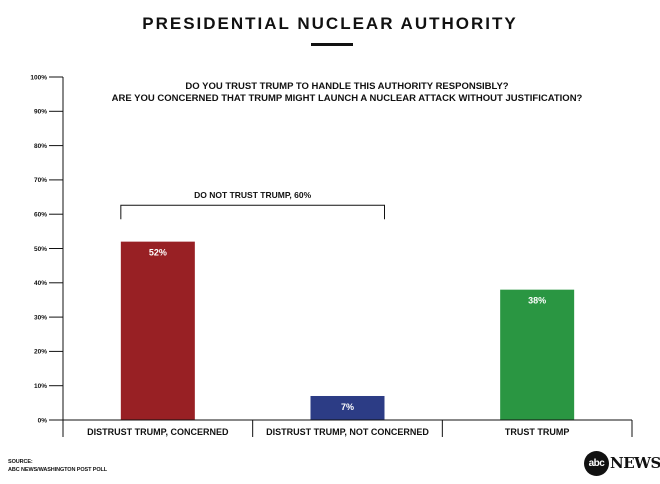  I want to click on bar-value-label: 52%, so click(158, 253).